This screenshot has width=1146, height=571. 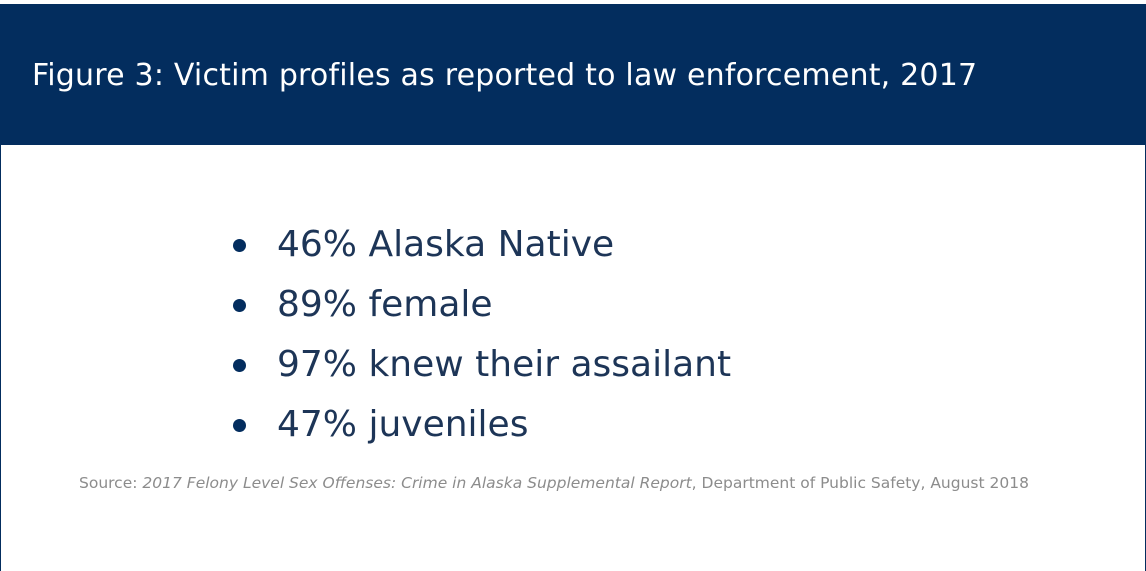 I want to click on bullet: 47% juveniles, so click(x=482, y=425).